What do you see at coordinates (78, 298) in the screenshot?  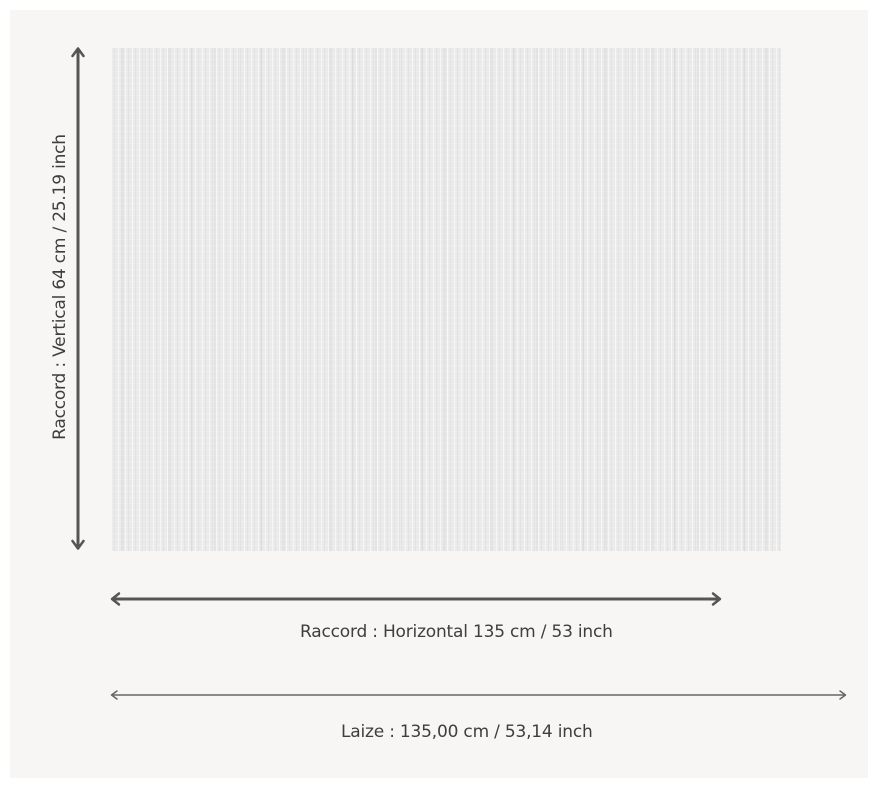 I see `vertical-repeat-arrow` at bounding box center [78, 298].